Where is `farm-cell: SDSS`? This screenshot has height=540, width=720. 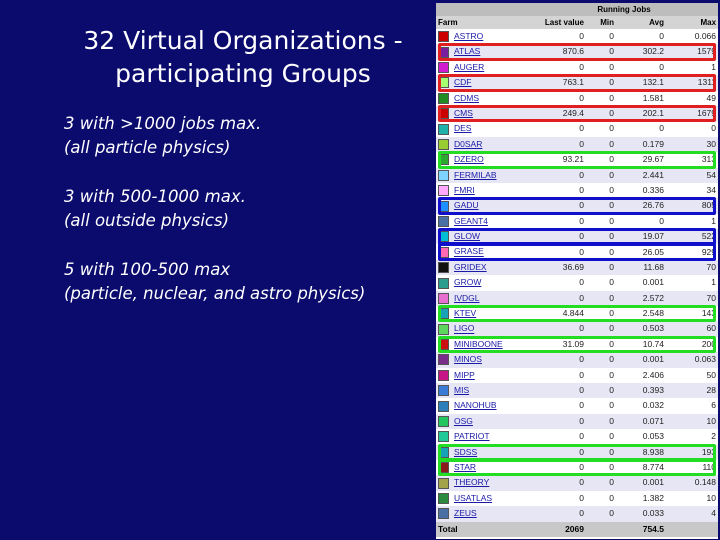 farm-cell: SDSS is located at coordinates (483, 452).